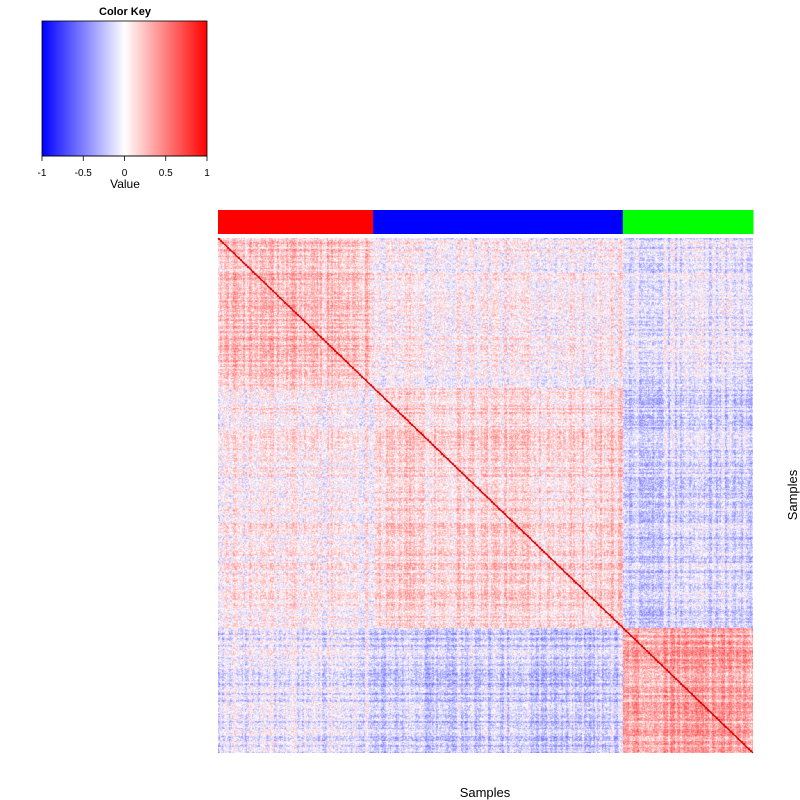 This screenshot has height=800, width=800. What do you see at coordinates (42, 173) in the screenshot?
I see `color-key-tick-label: -1` at bounding box center [42, 173].